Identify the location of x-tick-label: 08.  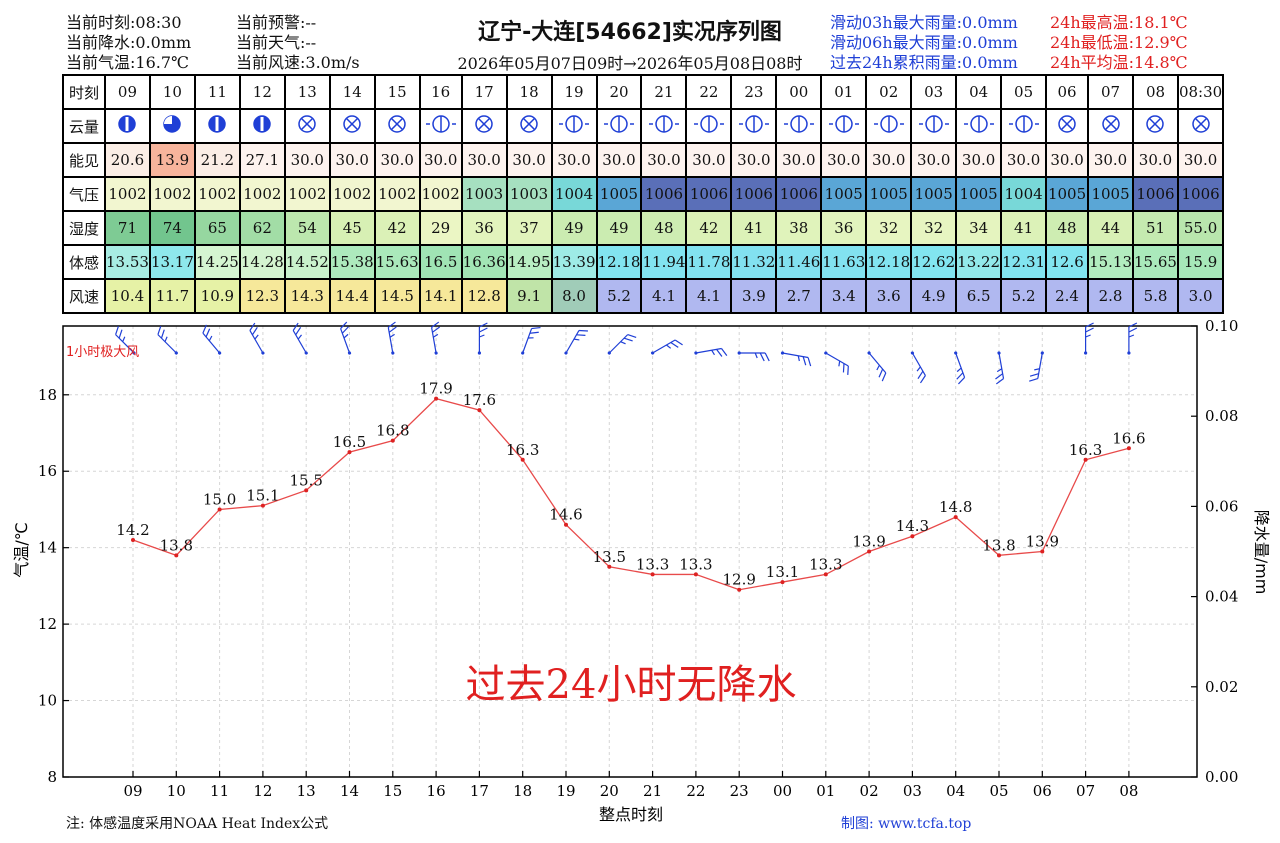
(1128, 791).